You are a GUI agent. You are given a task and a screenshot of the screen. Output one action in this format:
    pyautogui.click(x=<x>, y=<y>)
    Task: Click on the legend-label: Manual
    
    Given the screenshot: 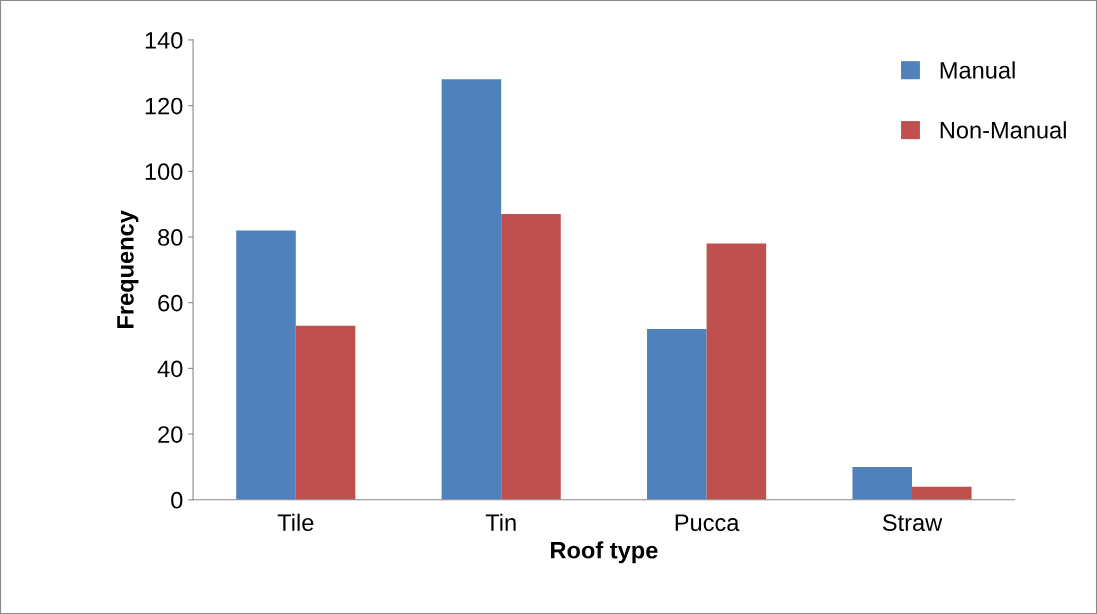 What is the action you would take?
    pyautogui.click(x=977, y=70)
    